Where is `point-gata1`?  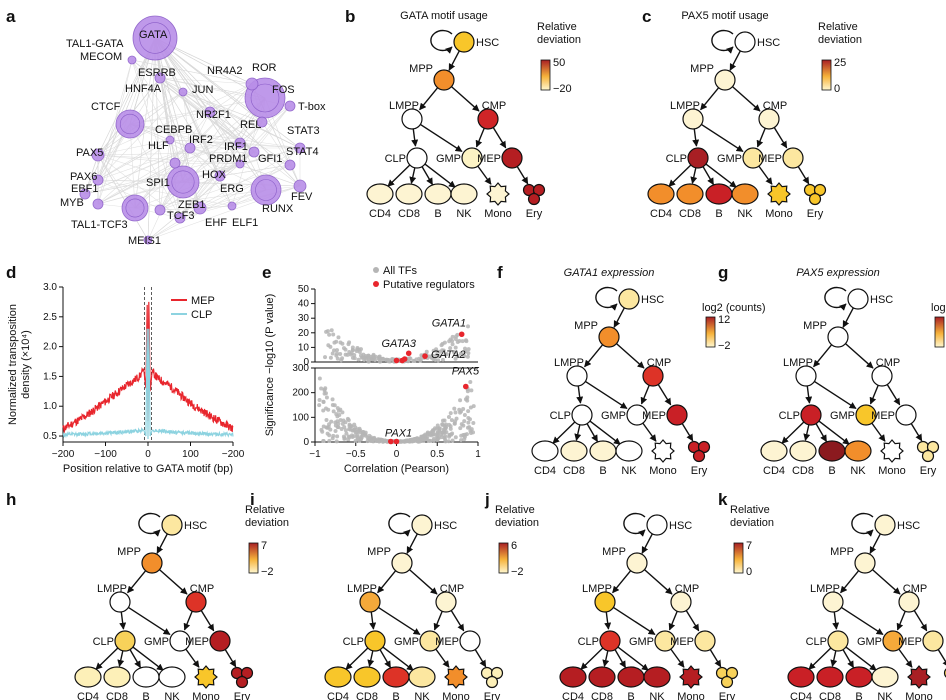 point-gata1 is located at coordinates (461, 334).